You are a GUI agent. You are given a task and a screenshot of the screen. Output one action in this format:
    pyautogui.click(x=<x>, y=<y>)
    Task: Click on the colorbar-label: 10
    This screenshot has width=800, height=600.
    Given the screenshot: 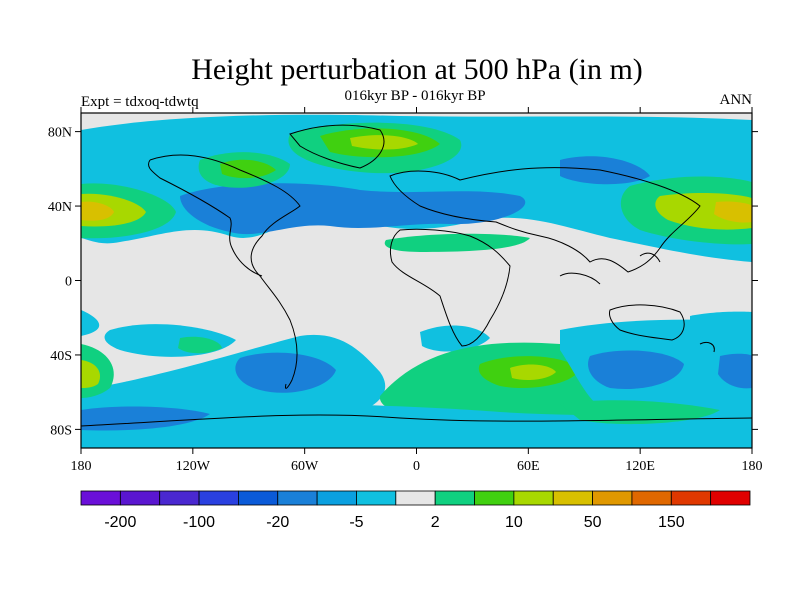 What is the action you would take?
    pyautogui.click(x=514, y=522)
    